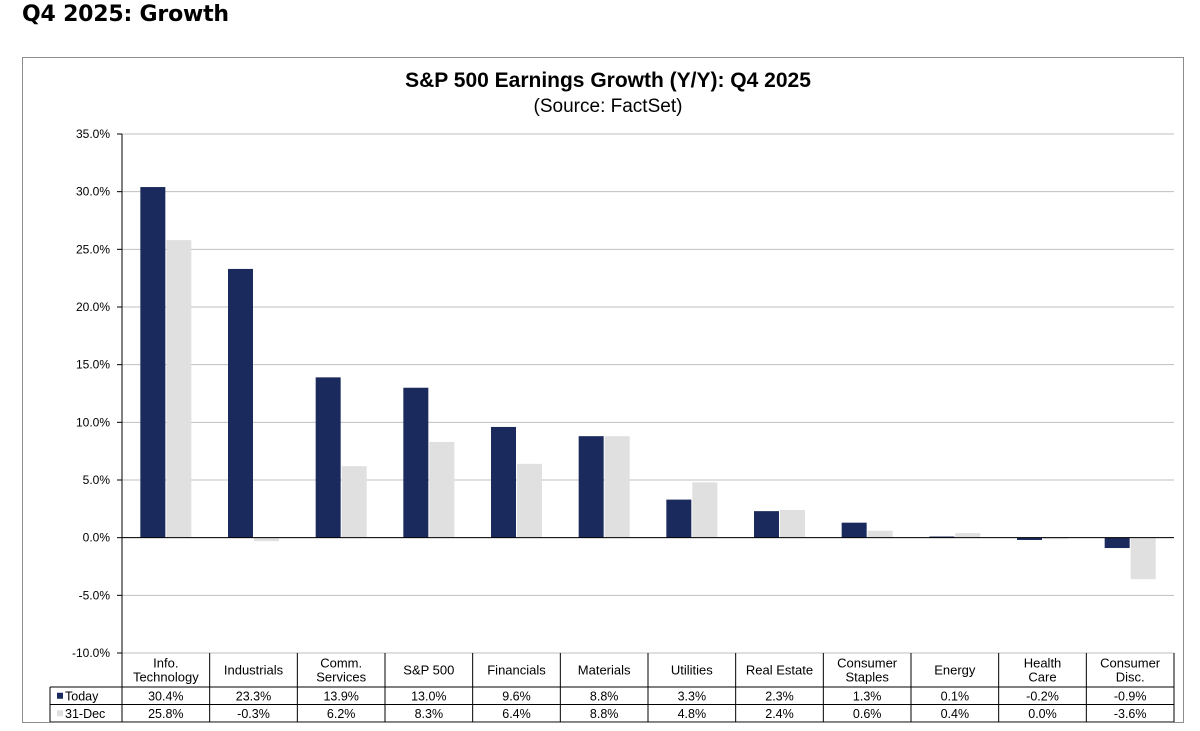 The height and width of the screenshot is (731, 1200). What do you see at coordinates (1042, 677) in the screenshot?
I see `category-label: Care` at bounding box center [1042, 677].